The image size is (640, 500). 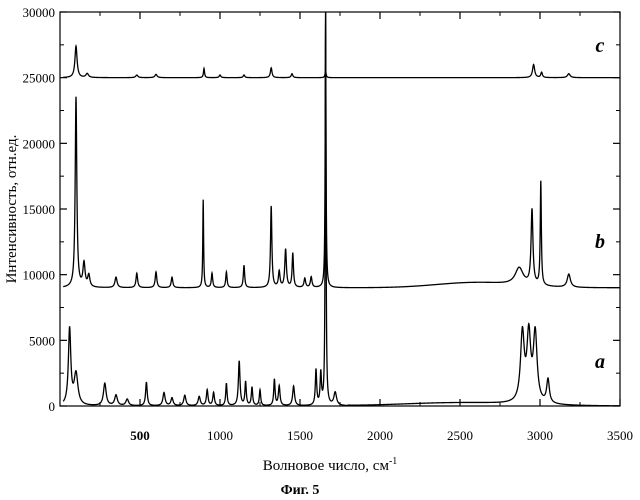 What do you see at coordinates (600, 46) in the screenshot?
I see `series-label-c: c` at bounding box center [600, 46].